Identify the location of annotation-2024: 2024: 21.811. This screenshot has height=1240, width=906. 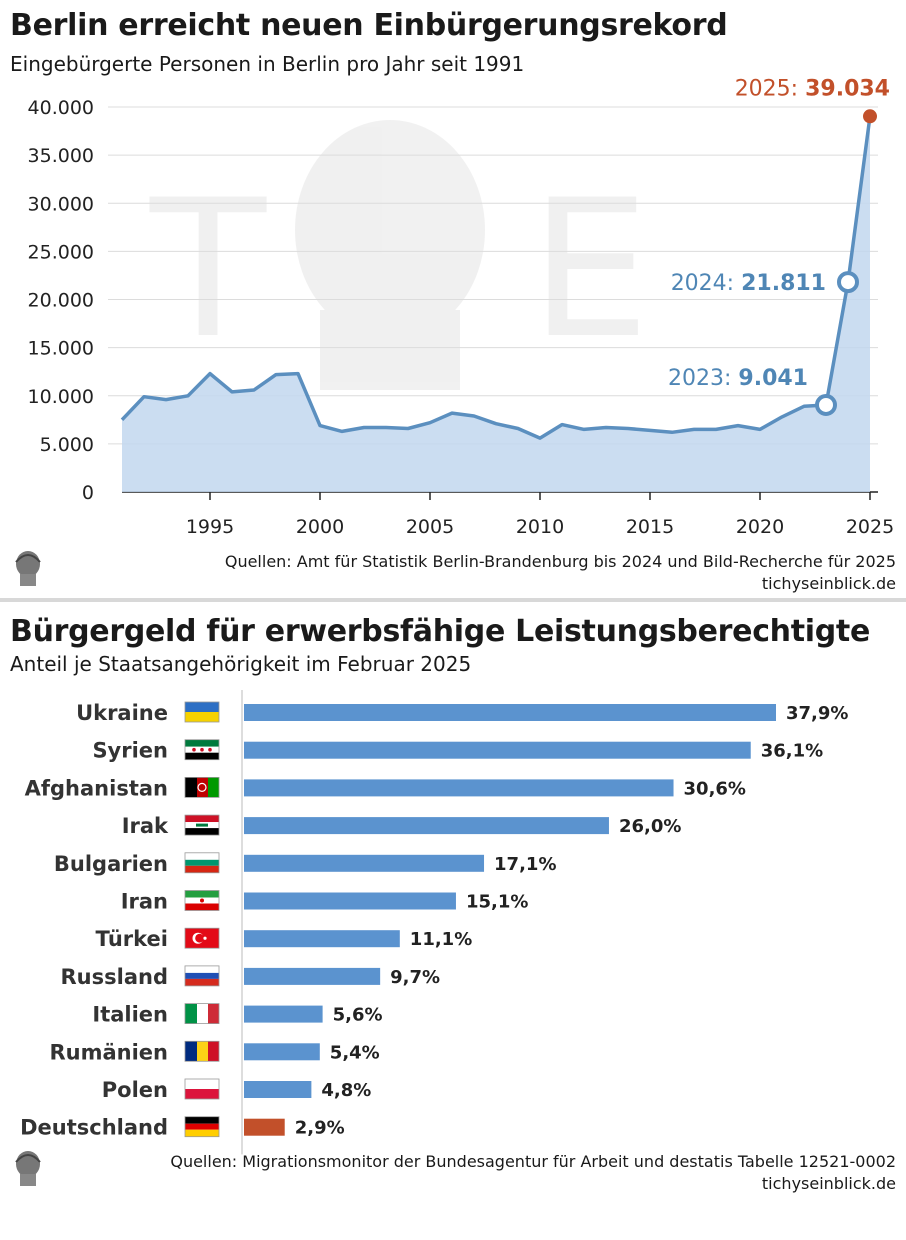
(748, 283).